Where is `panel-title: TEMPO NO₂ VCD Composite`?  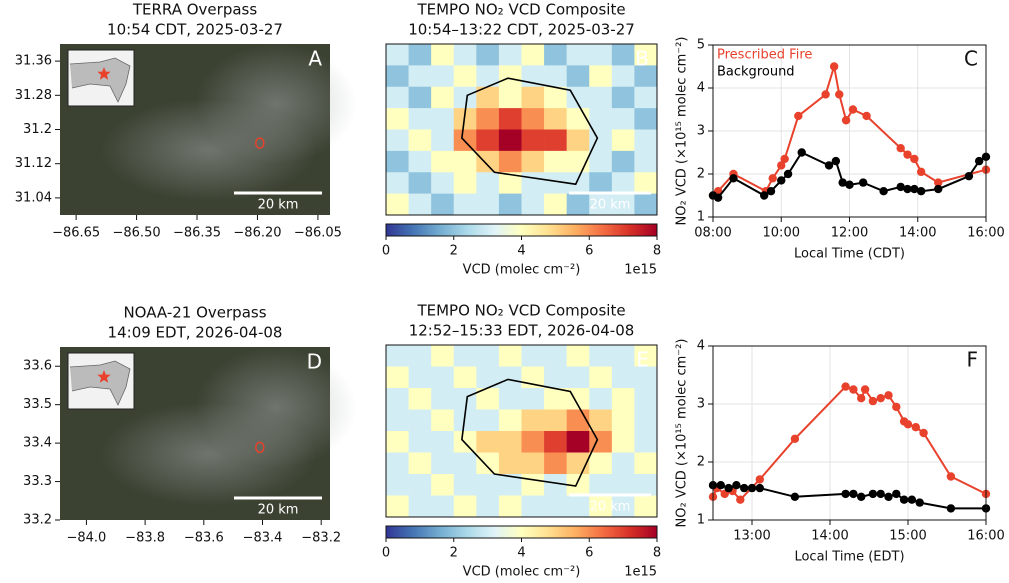
panel-title: TEMPO NO₂ VCD Composite is located at coordinates (520, 311).